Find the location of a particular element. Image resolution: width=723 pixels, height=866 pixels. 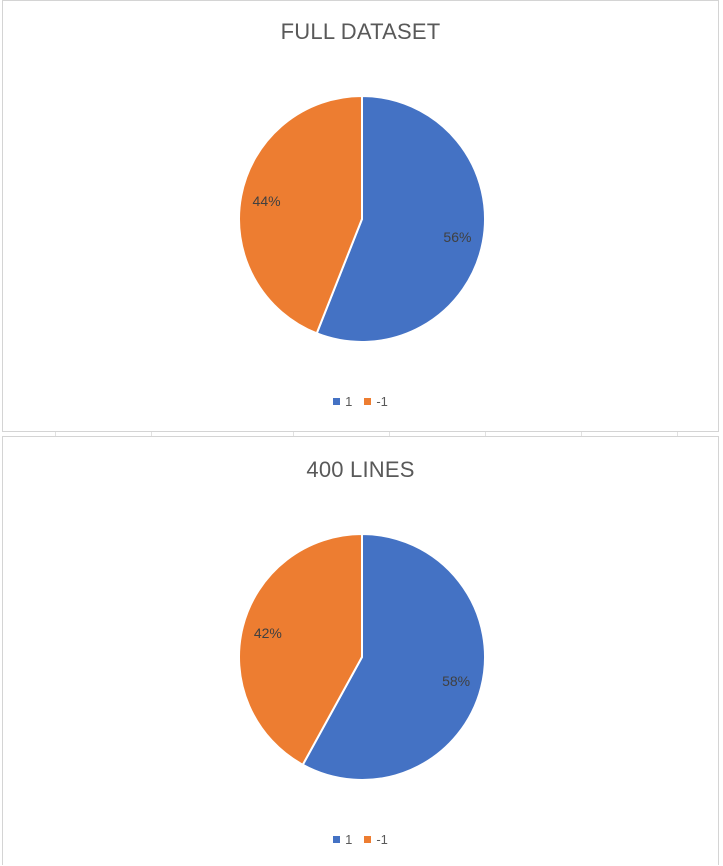

chart-title: 400 LINES is located at coordinates (360, 469).